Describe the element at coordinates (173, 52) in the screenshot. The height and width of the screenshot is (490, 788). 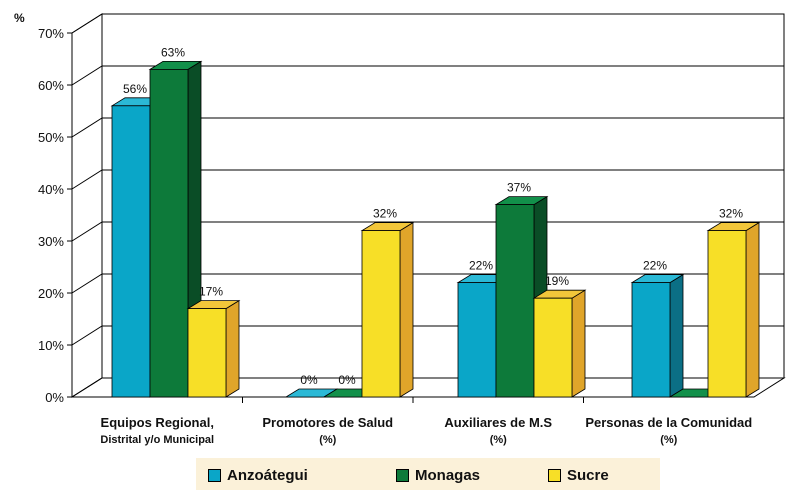
I see `data-label: 63%` at that location.